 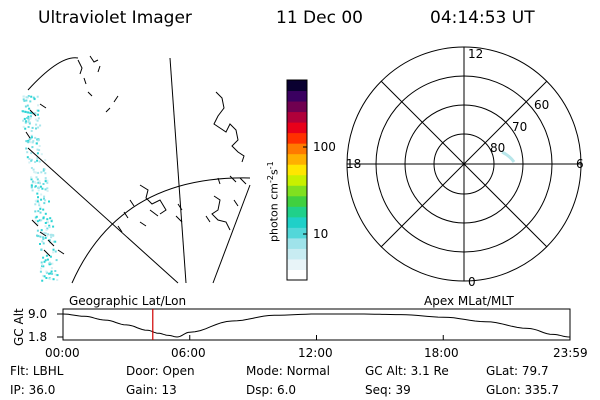 What do you see at coordinates (37, 371) in the screenshot?
I see `info-filter: Flt: LBHL` at bounding box center [37, 371].